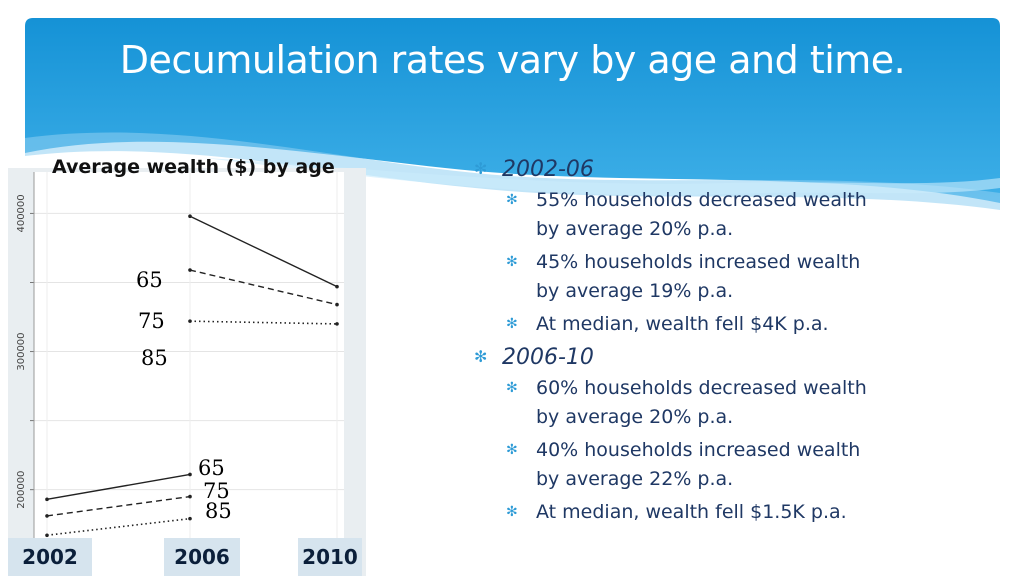 This screenshot has height=576, width=1024. Describe the element at coordinates (734, 512) in the screenshot. I see `bullet-item: ✻ At median, wealth fell $1.5K p.a.` at that location.